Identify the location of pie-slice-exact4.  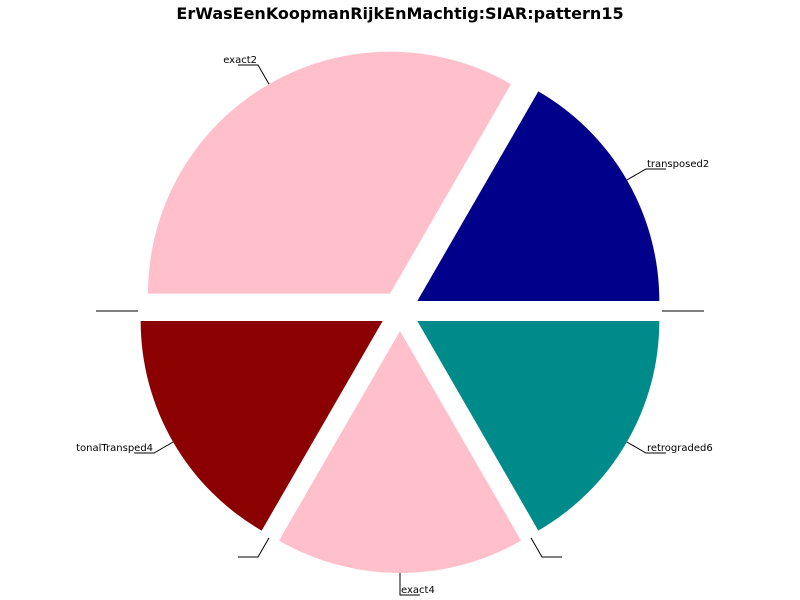
(400, 452).